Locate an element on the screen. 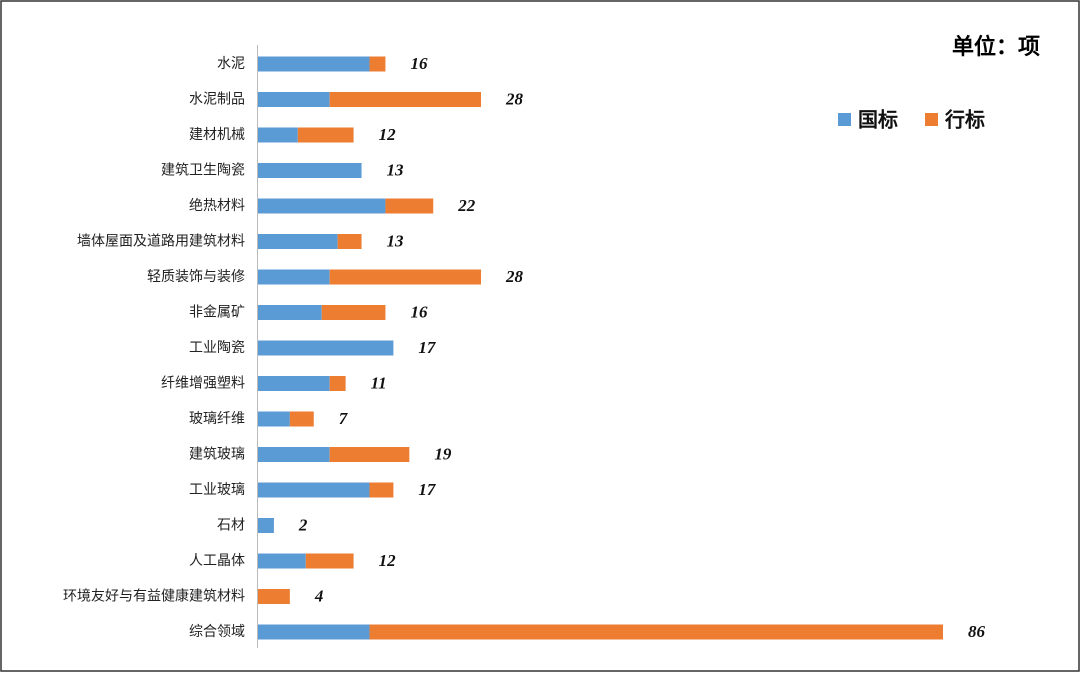  legend-label: 行标 is located at coordinates (964, 120).